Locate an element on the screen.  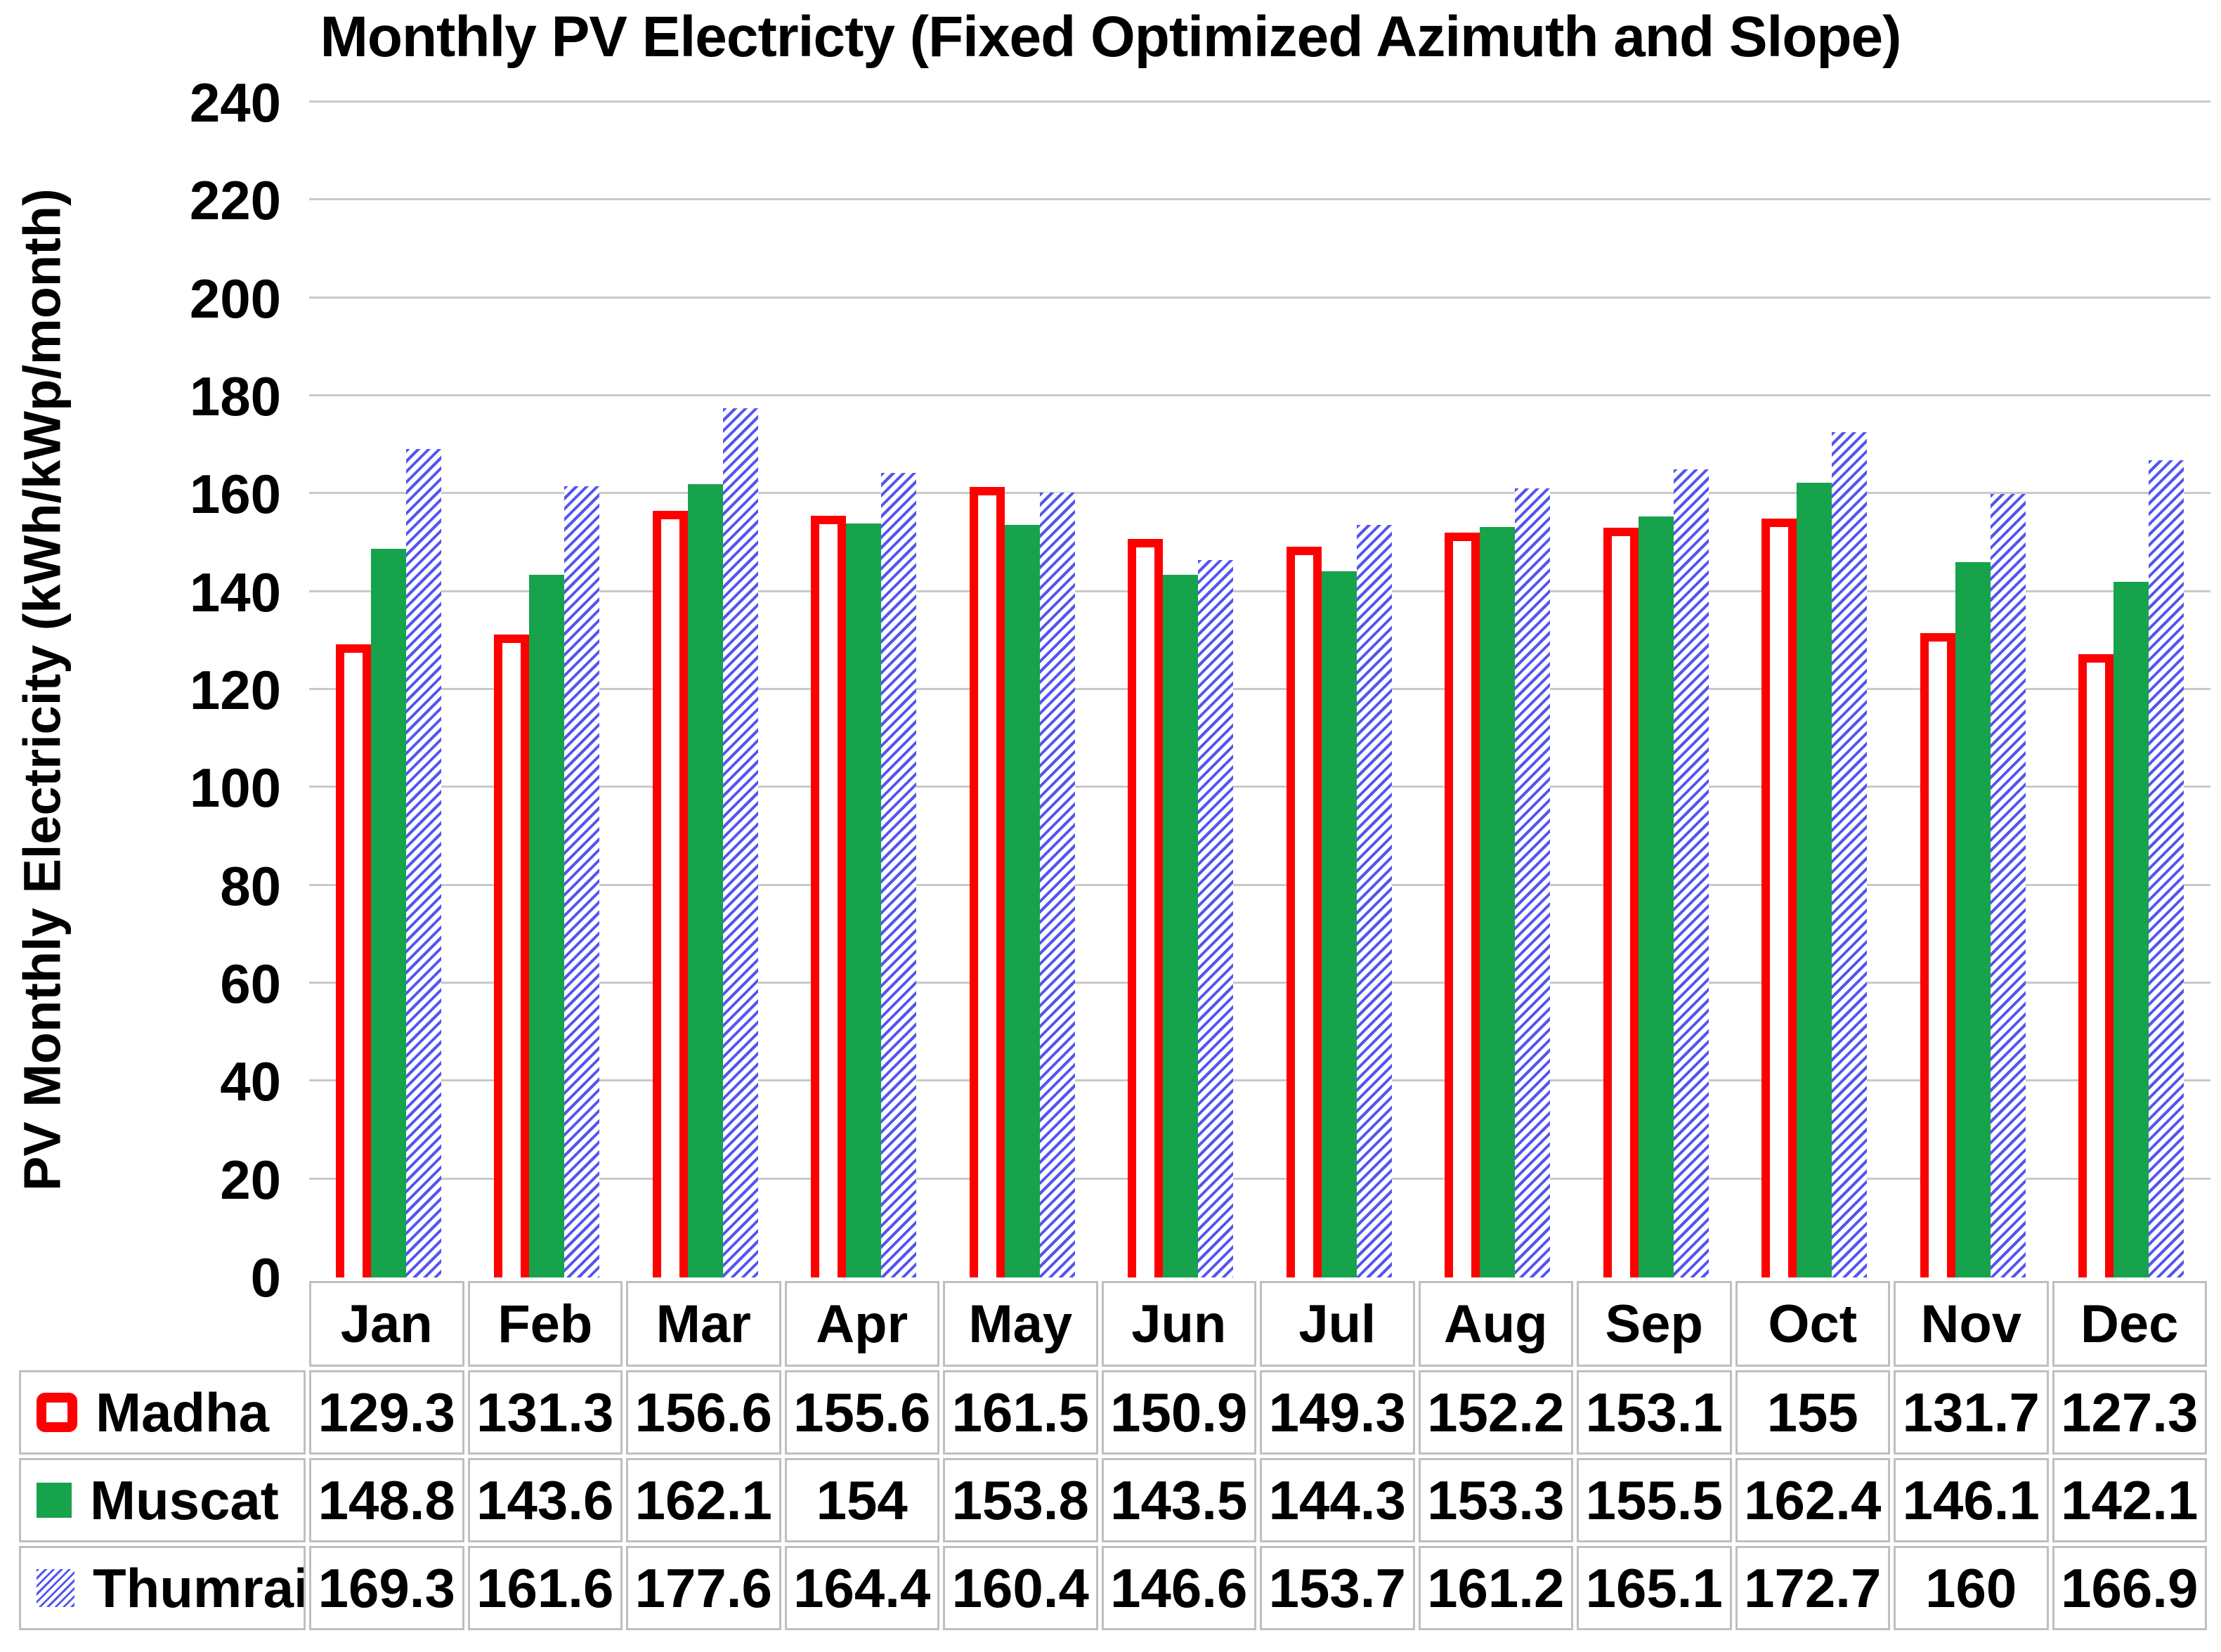
value-thumrait-Feb: 161.6 is located at coordinates (545, 1588).